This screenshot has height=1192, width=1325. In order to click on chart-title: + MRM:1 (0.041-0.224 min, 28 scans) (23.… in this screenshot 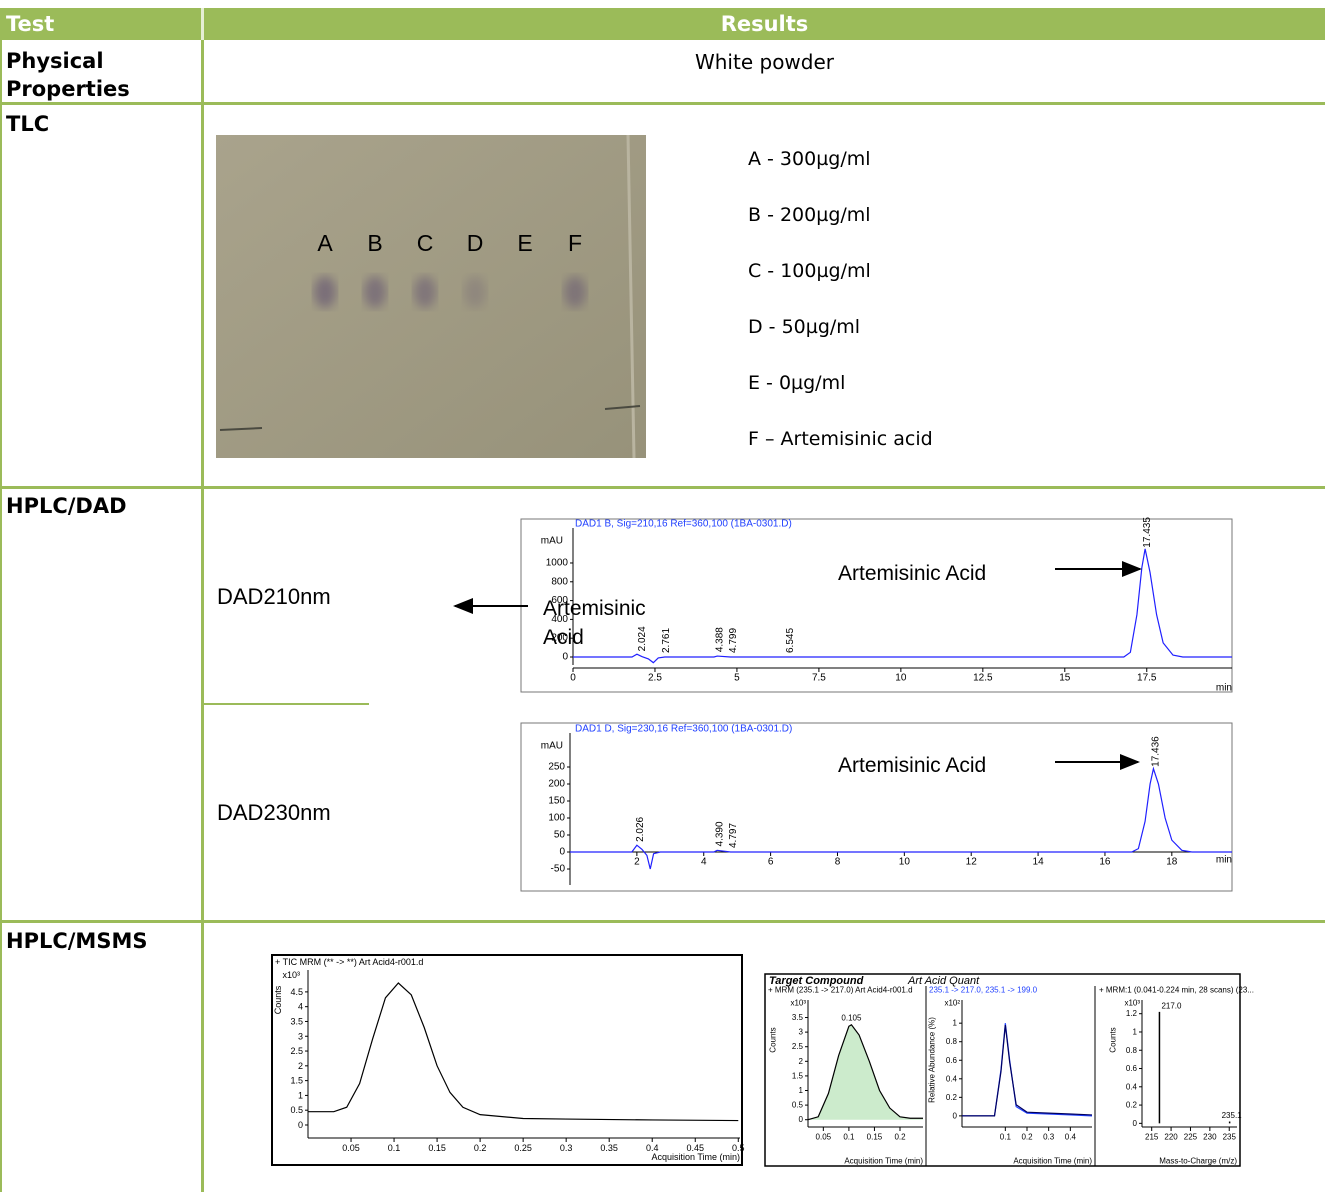, I will do `click(1176, 990)`.